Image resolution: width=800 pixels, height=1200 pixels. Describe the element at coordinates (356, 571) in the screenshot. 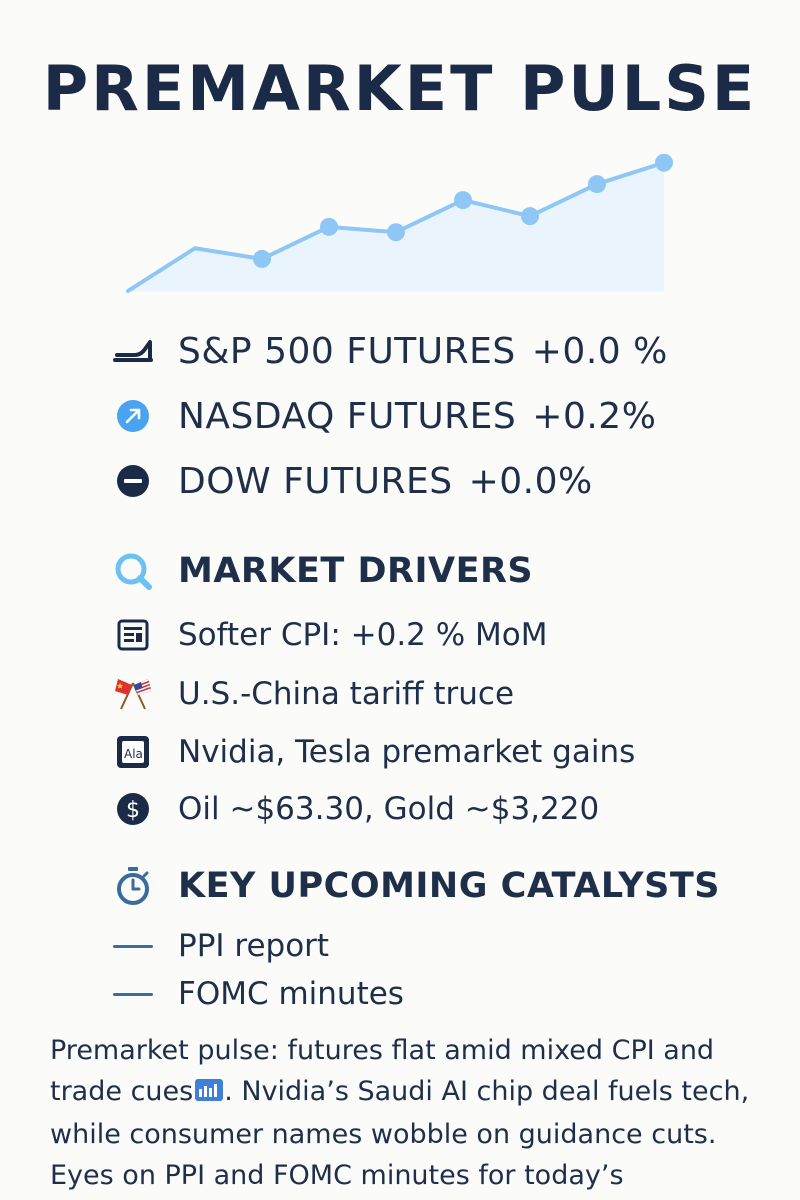

I see `section-heading: MARKET DRIVERS` at that location.